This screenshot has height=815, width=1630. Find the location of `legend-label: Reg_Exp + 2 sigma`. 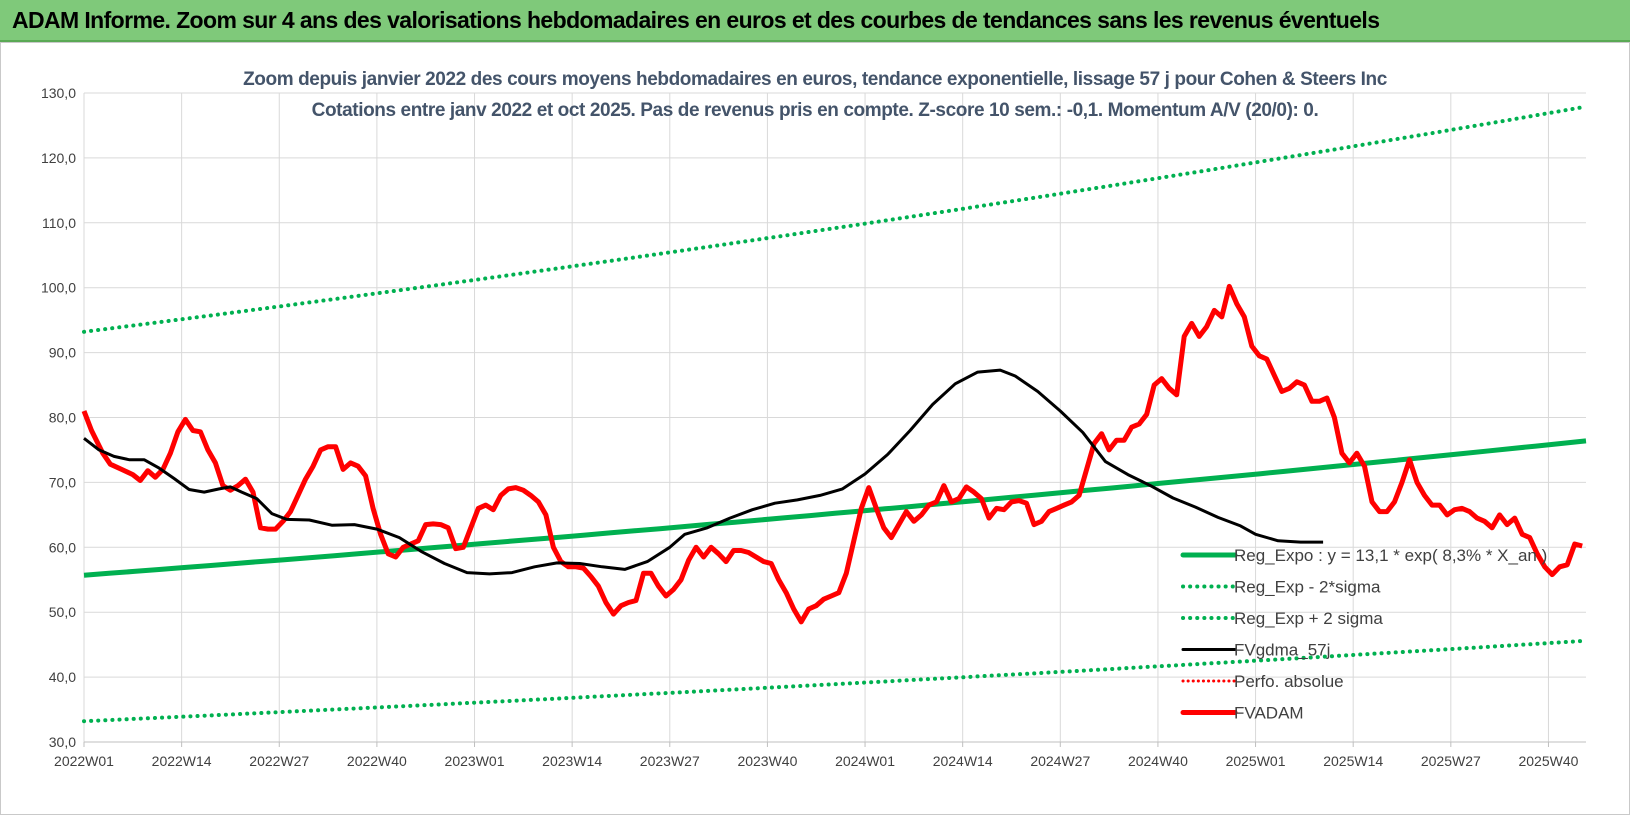

legend-label: Reg_Exp + 2 sigma is located at coordinates (1308, 618).